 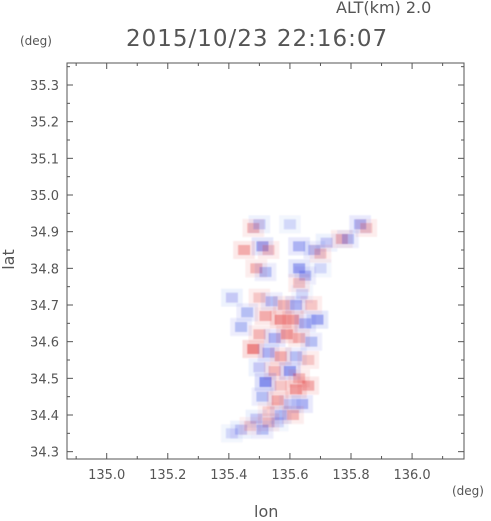 What do you see at coordinates (106, 475) in the screenshot?
I see `x-tick-label: 135.0` at bounding box center [106, 475].